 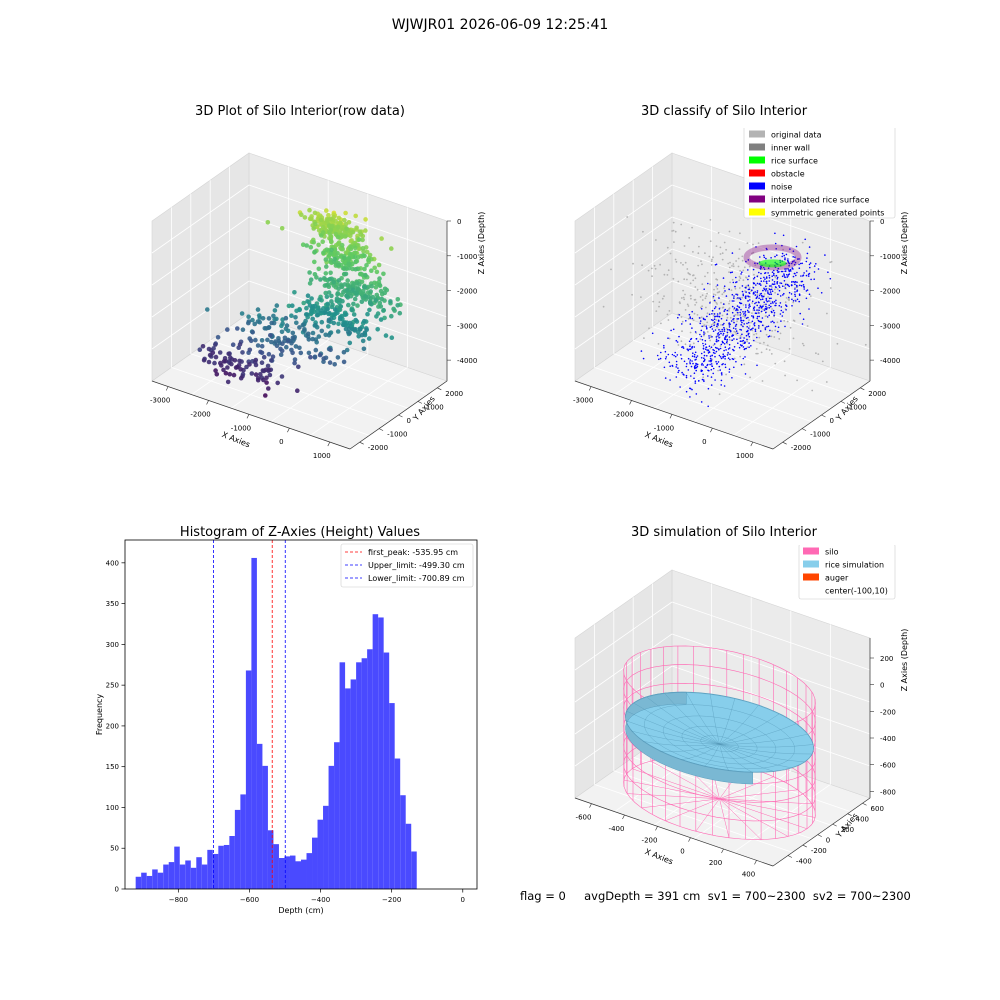 I want to click on p2-z-axis-label: Z Axies (Depth), so click(x=904, y=243).